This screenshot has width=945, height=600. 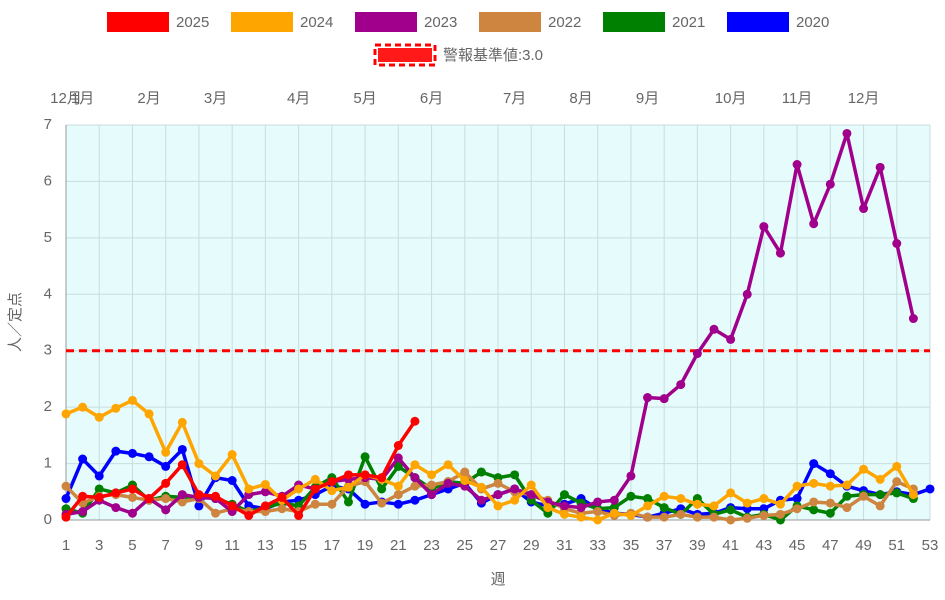 I want to click on x-tick-label: 43, so click(x=764, y=545).